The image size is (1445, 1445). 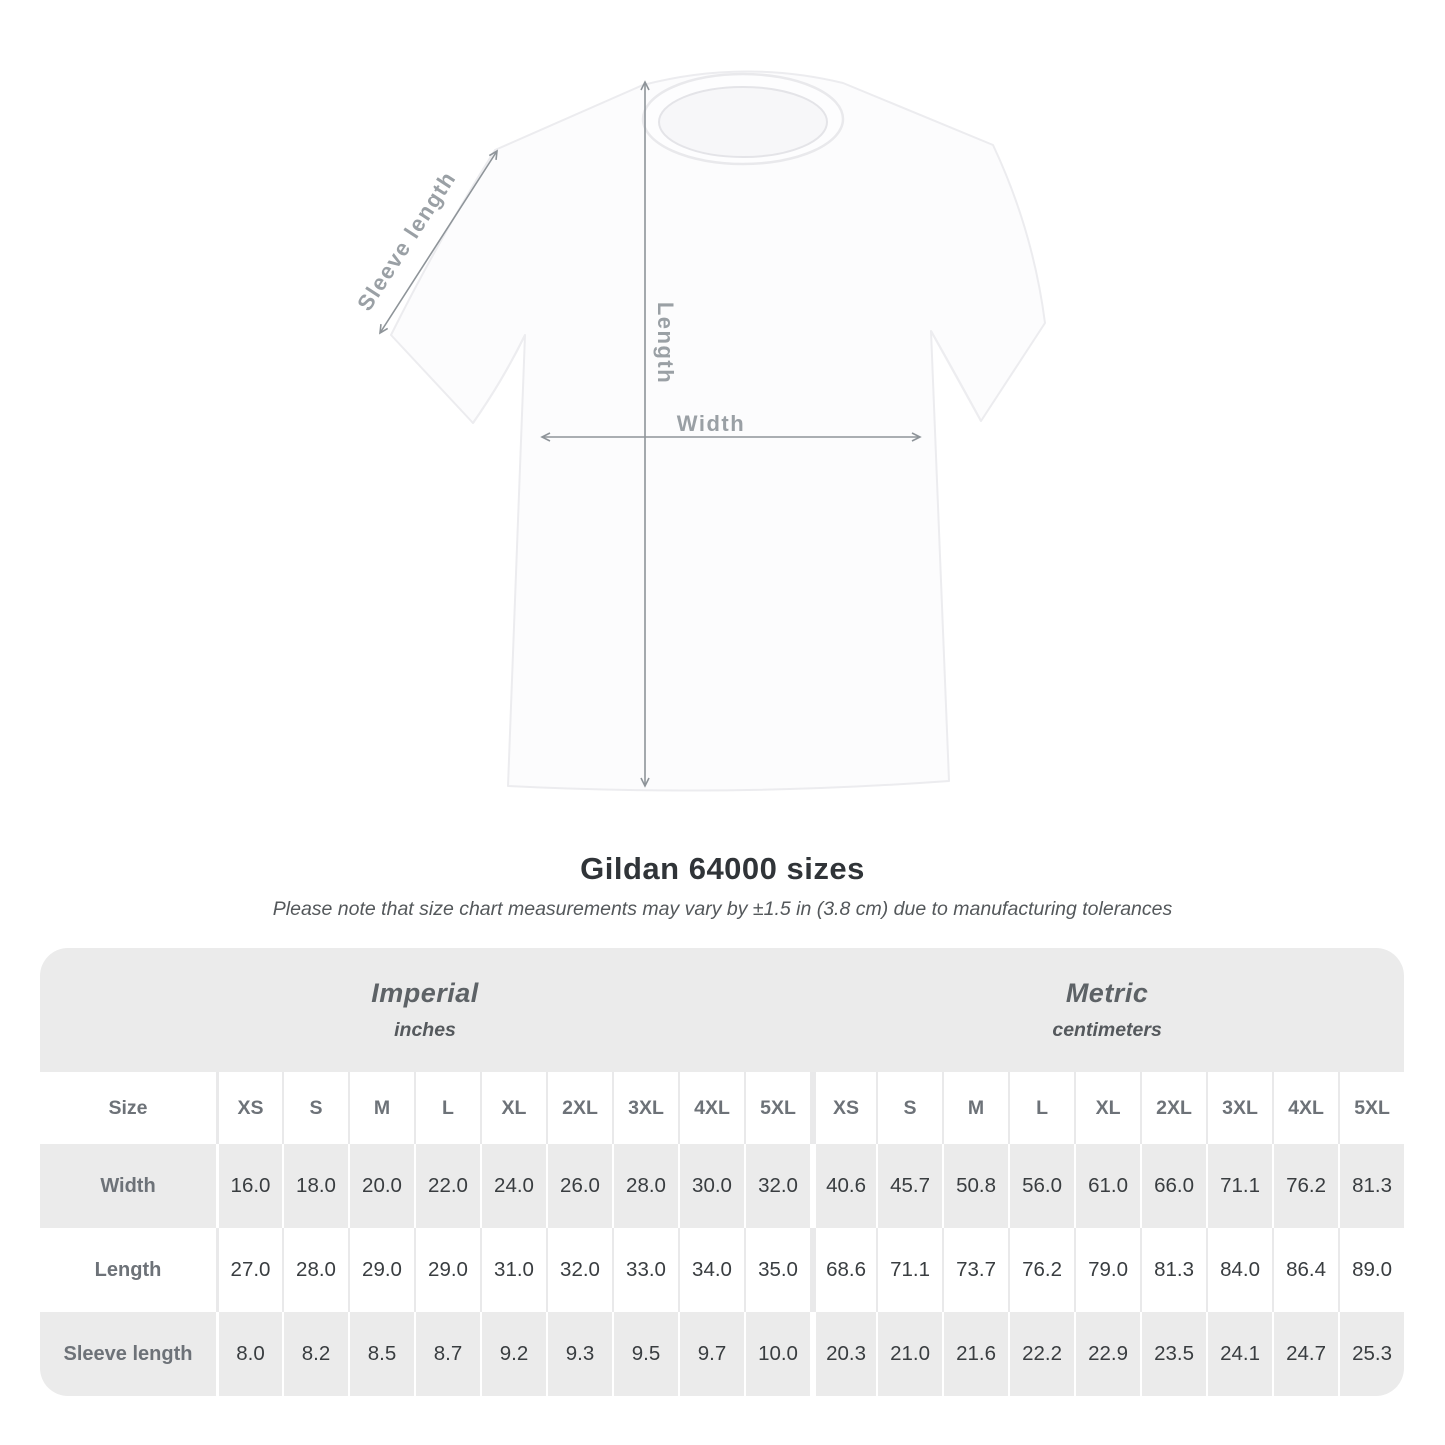 What do you see at coordinates (315, 1108) in the screenshot?
I see `size-header-imperial: S` at bounding box center [315, 1108].